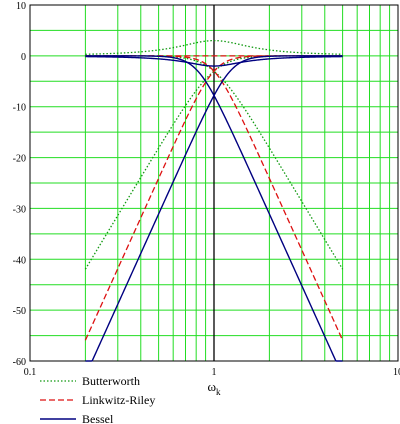 The image size is (400, 424). Describe the element at coordinates (19, 209) in the screenshot. I see `y-tick-label: -30` at that location.